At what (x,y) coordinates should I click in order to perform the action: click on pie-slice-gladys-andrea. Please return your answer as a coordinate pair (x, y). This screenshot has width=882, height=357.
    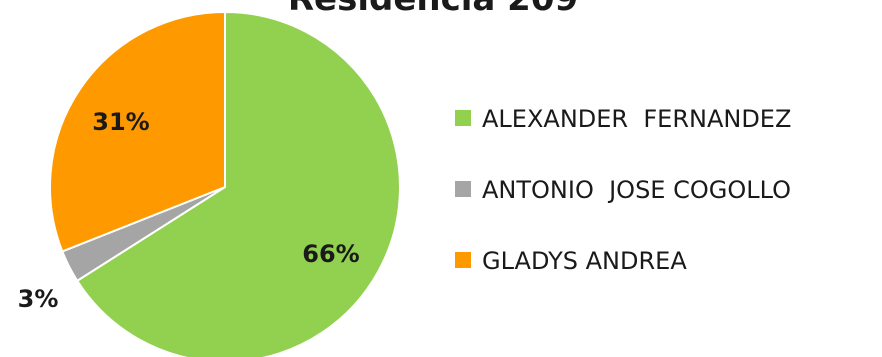
    Looking at the image, I should click on (137, 131).